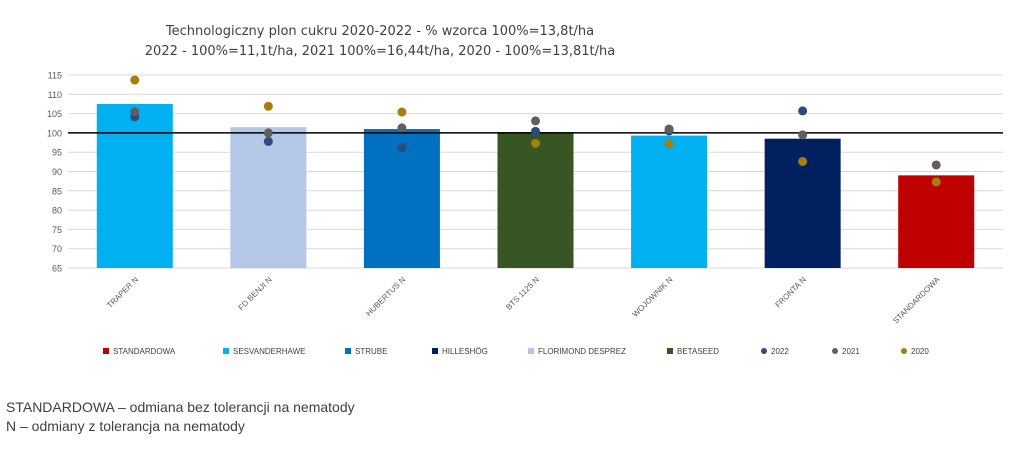 Image resolution: width=1024 pixels, height=449 pixels. Describe the element at coordinates (780, 351) in the screenshot. I see `legend-label: 2022` at that location.